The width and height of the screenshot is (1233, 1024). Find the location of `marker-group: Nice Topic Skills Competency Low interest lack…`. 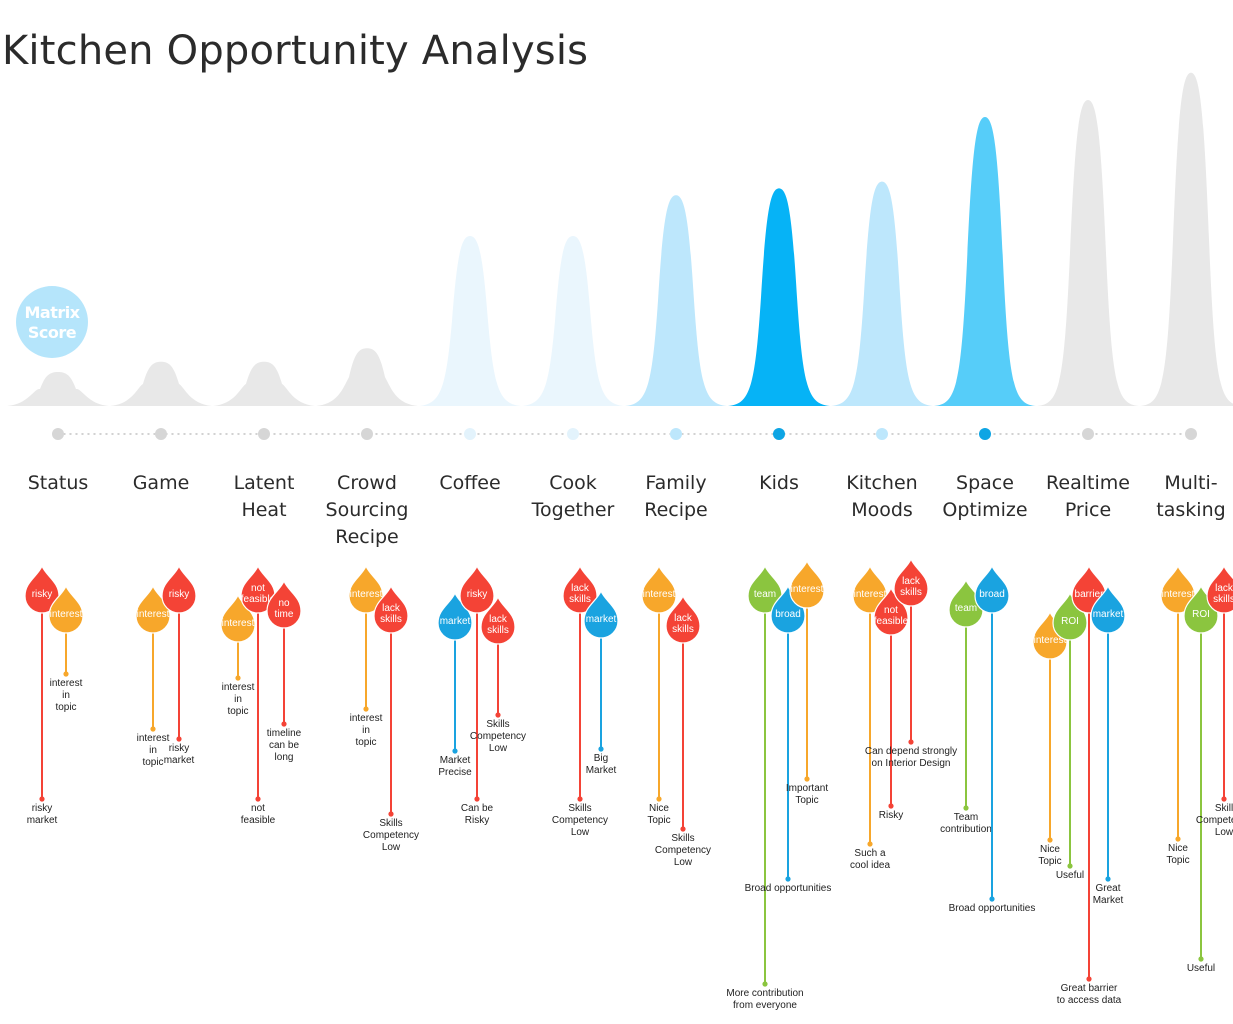

marker-group: Nice Topic Skills Competency Low interest lack… is located at coordinates (676, 716).